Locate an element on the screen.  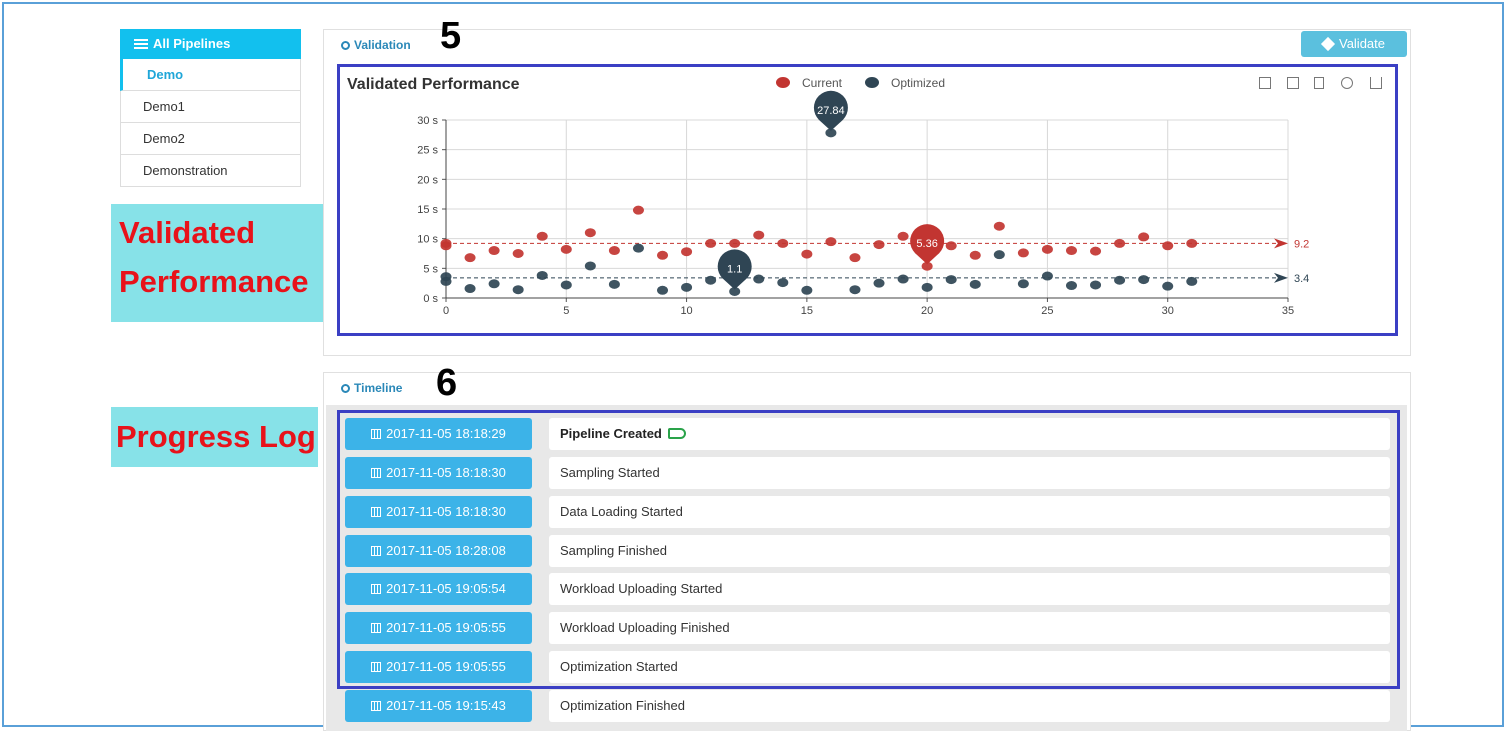
timeline-panel-title: Timeline is located at coordinates (371, 388).